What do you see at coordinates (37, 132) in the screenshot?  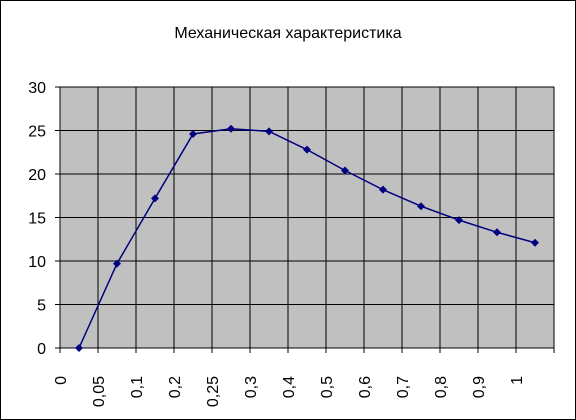 I see `y-tick-label: 25` at bounding box center [37, 132].